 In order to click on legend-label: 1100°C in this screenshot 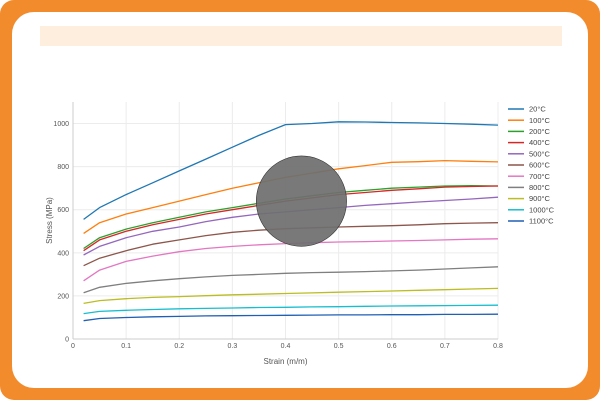, I will do `click(541, 221)`.